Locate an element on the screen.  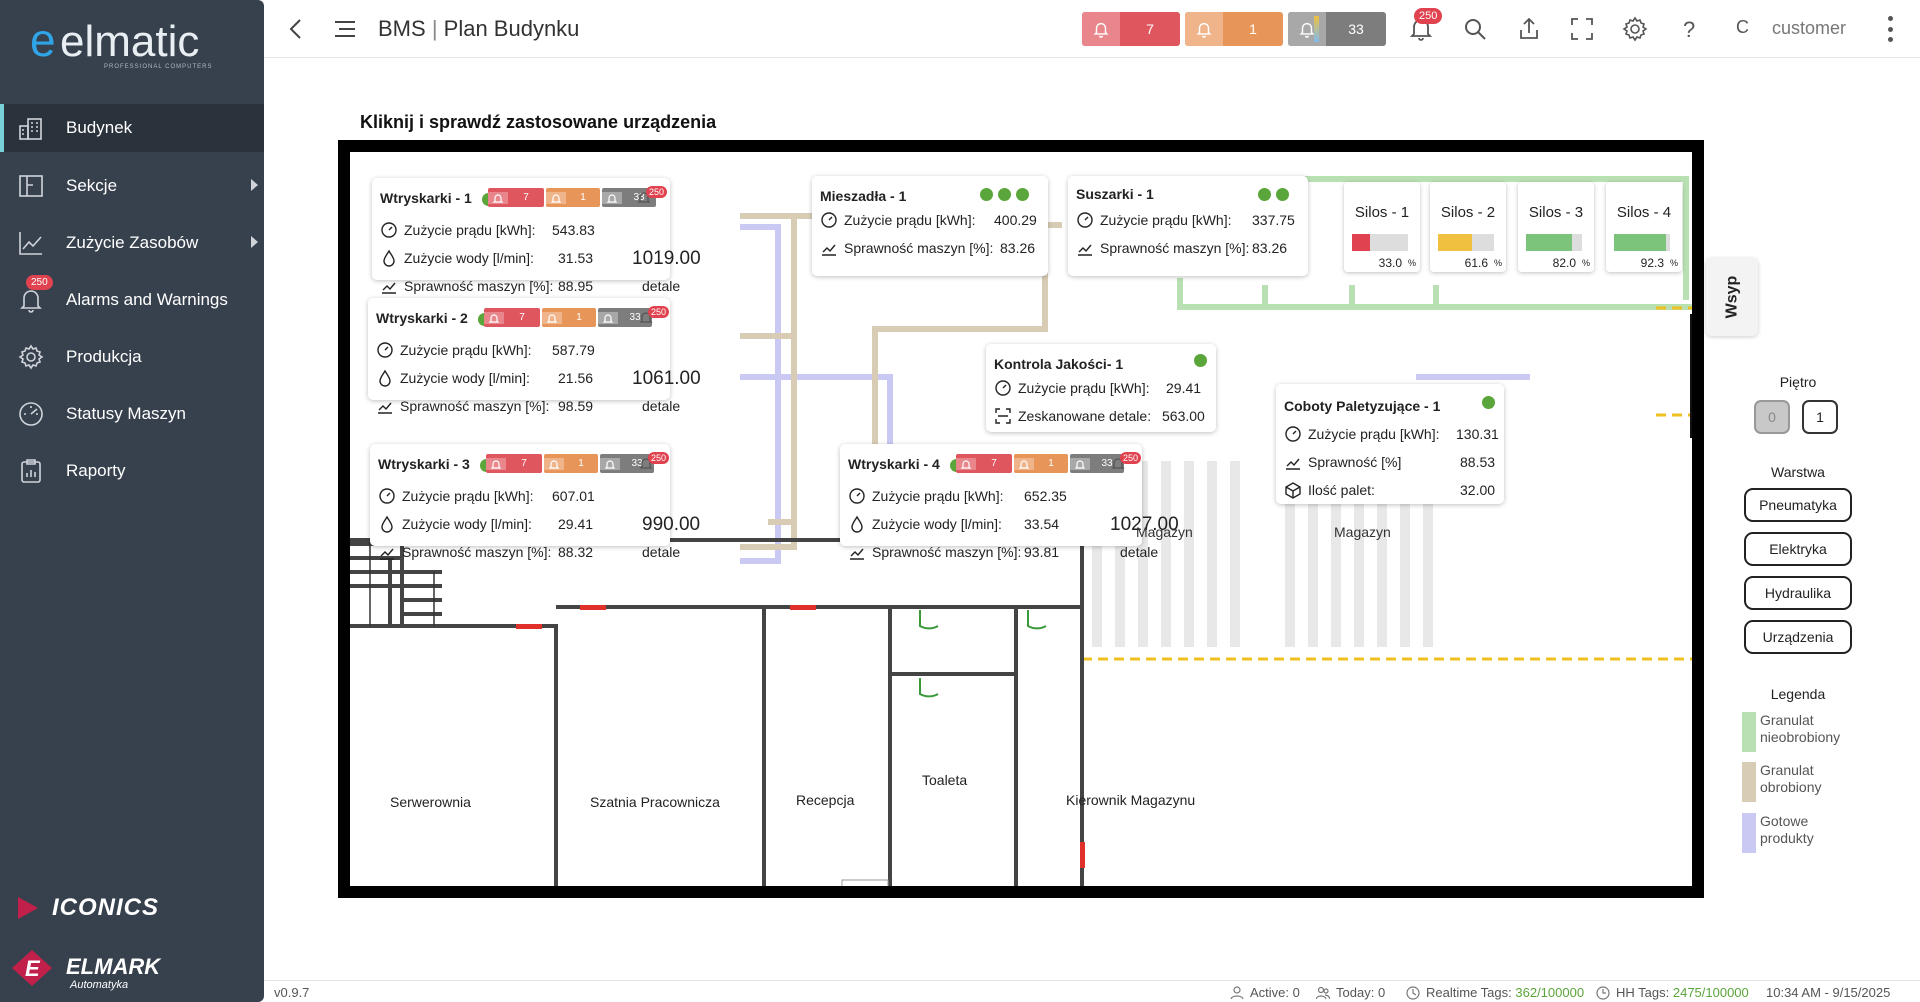
user-name: customer is located at coordinates (1809, 28).